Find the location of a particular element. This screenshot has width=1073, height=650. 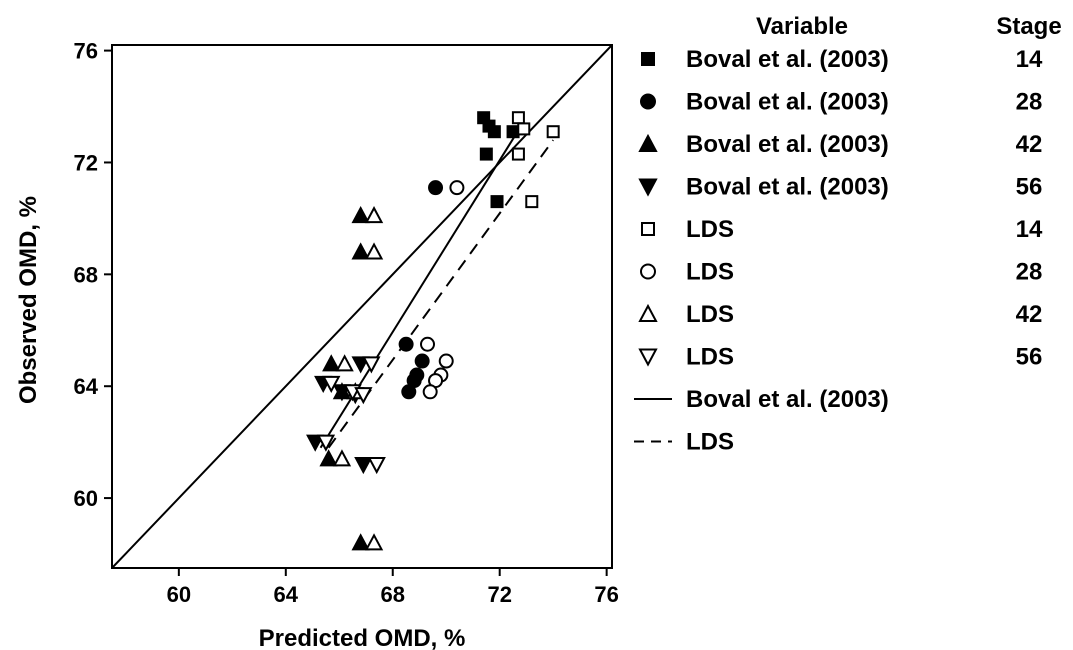

legend-line-label: Boval et al. (2003) is located at coordinates (787, 399).